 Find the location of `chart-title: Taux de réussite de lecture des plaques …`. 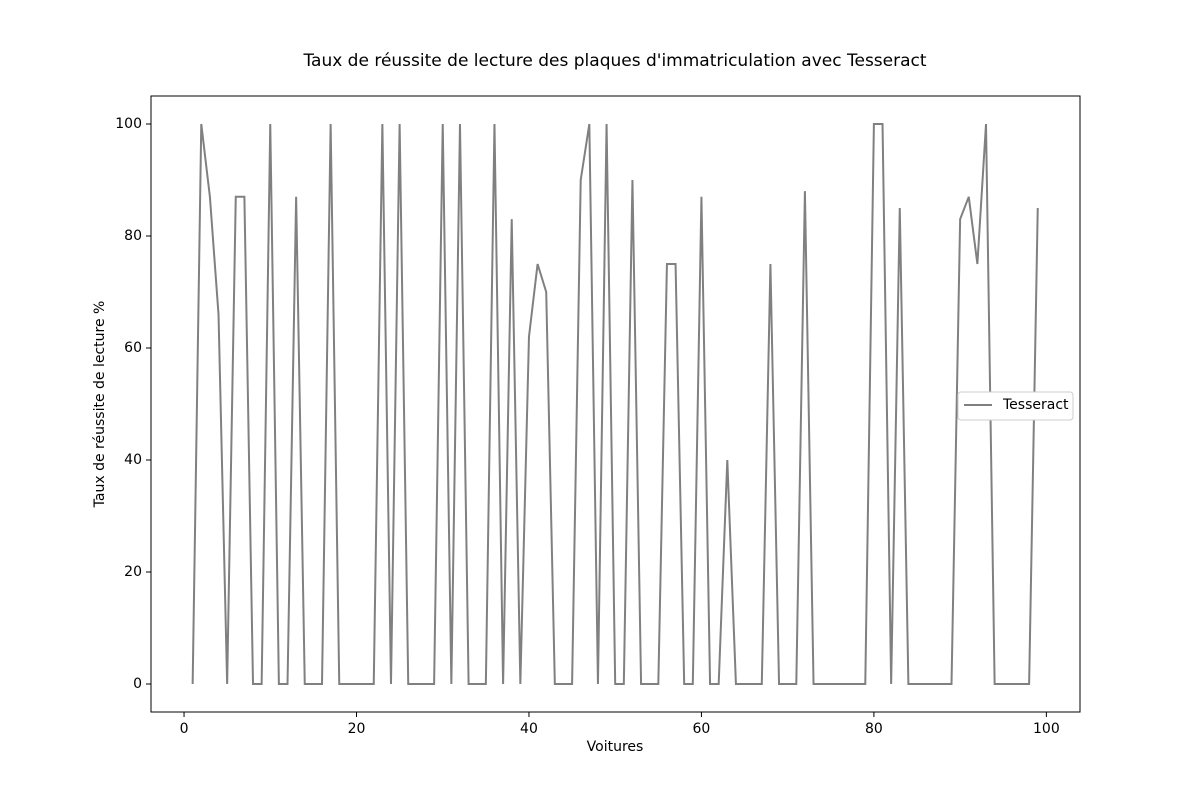

chart-title: Taux de réussite de lecture des plaques … is located at coordinates (614, 61).